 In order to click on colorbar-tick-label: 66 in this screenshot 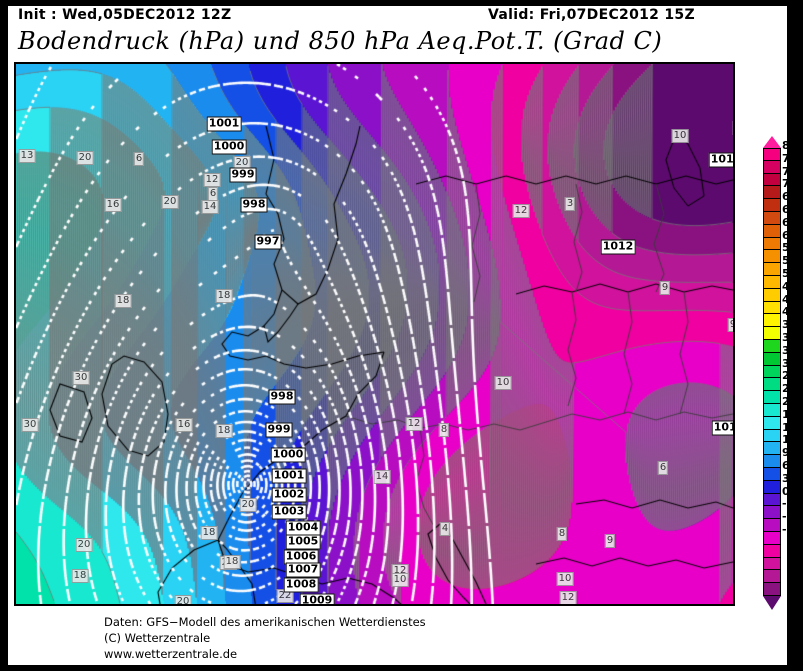, I will do `click(790, 209)`.